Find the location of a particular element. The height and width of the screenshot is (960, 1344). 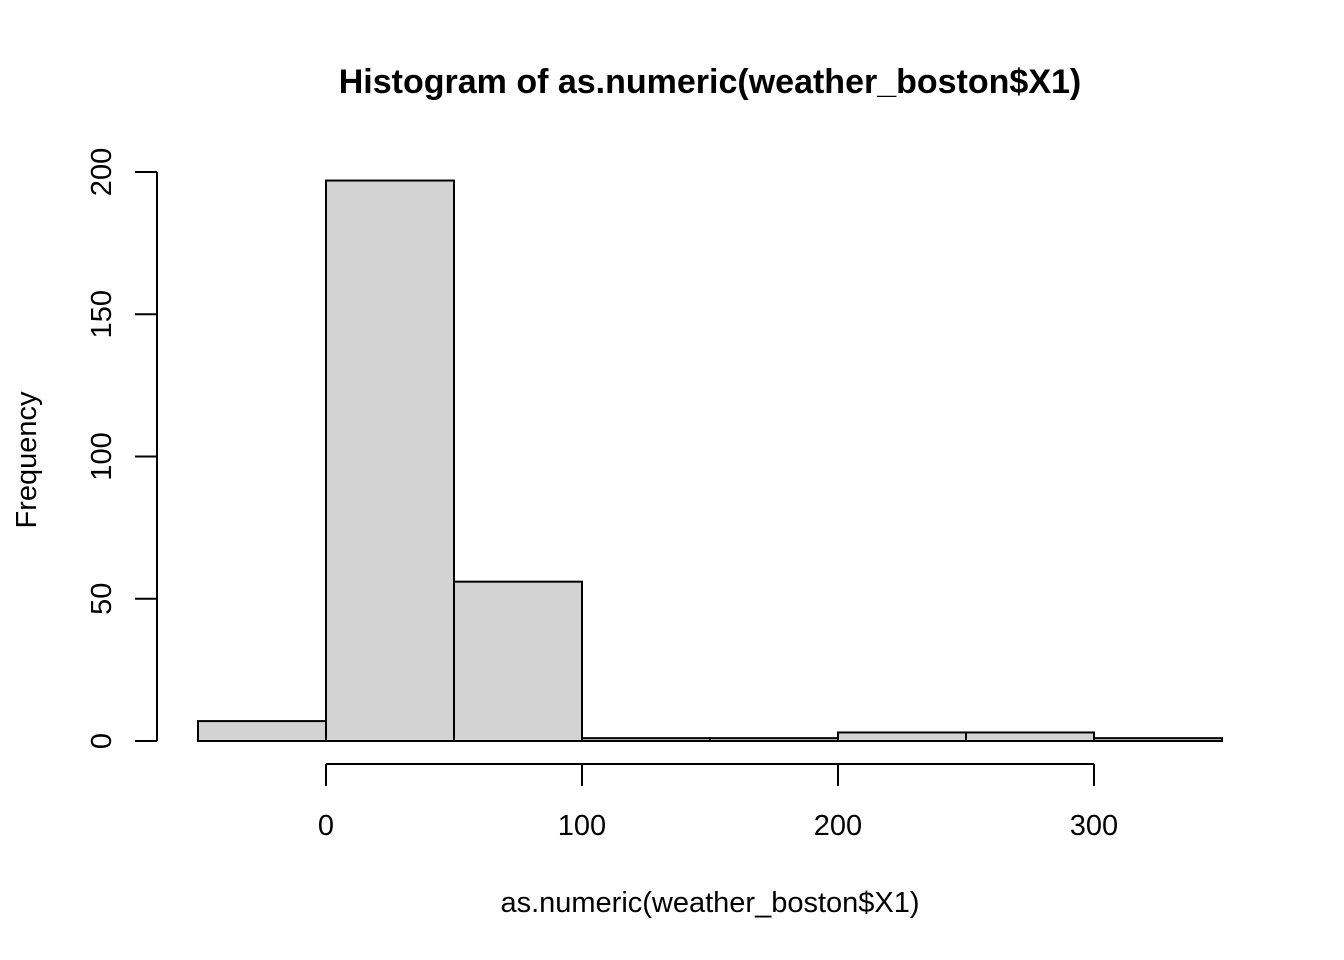

y-tick-label: 50 is located at coordinates (102, 599).